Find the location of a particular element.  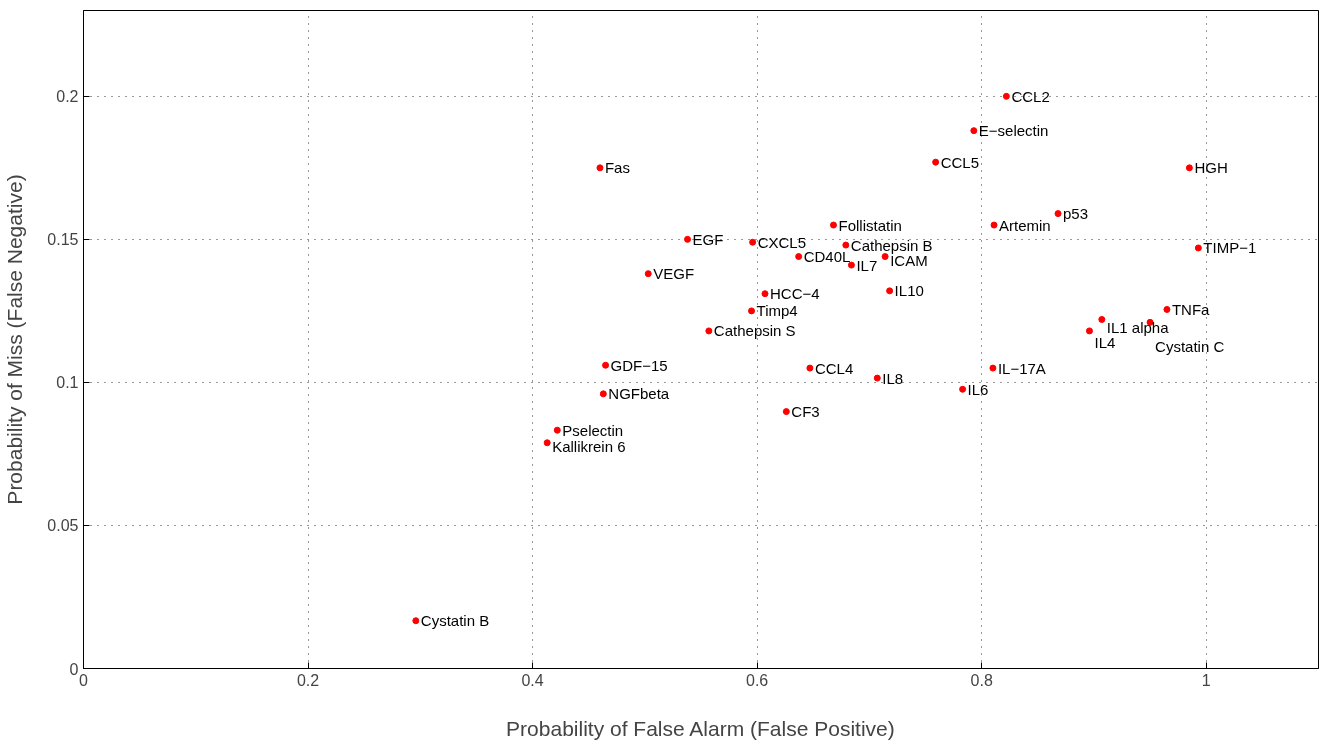

annotation: CXCL5 is located at coordinates (781, 242).